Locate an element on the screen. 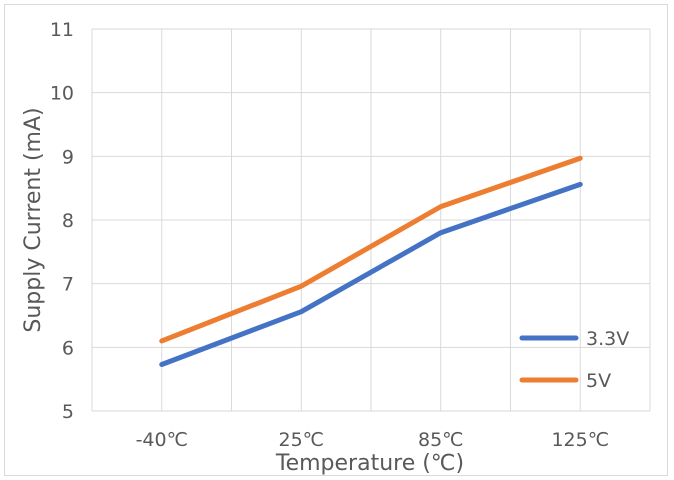 The width and height of the screenshot is (674, 480). y-tick-label: 10 is located at coordinates (62, 94).